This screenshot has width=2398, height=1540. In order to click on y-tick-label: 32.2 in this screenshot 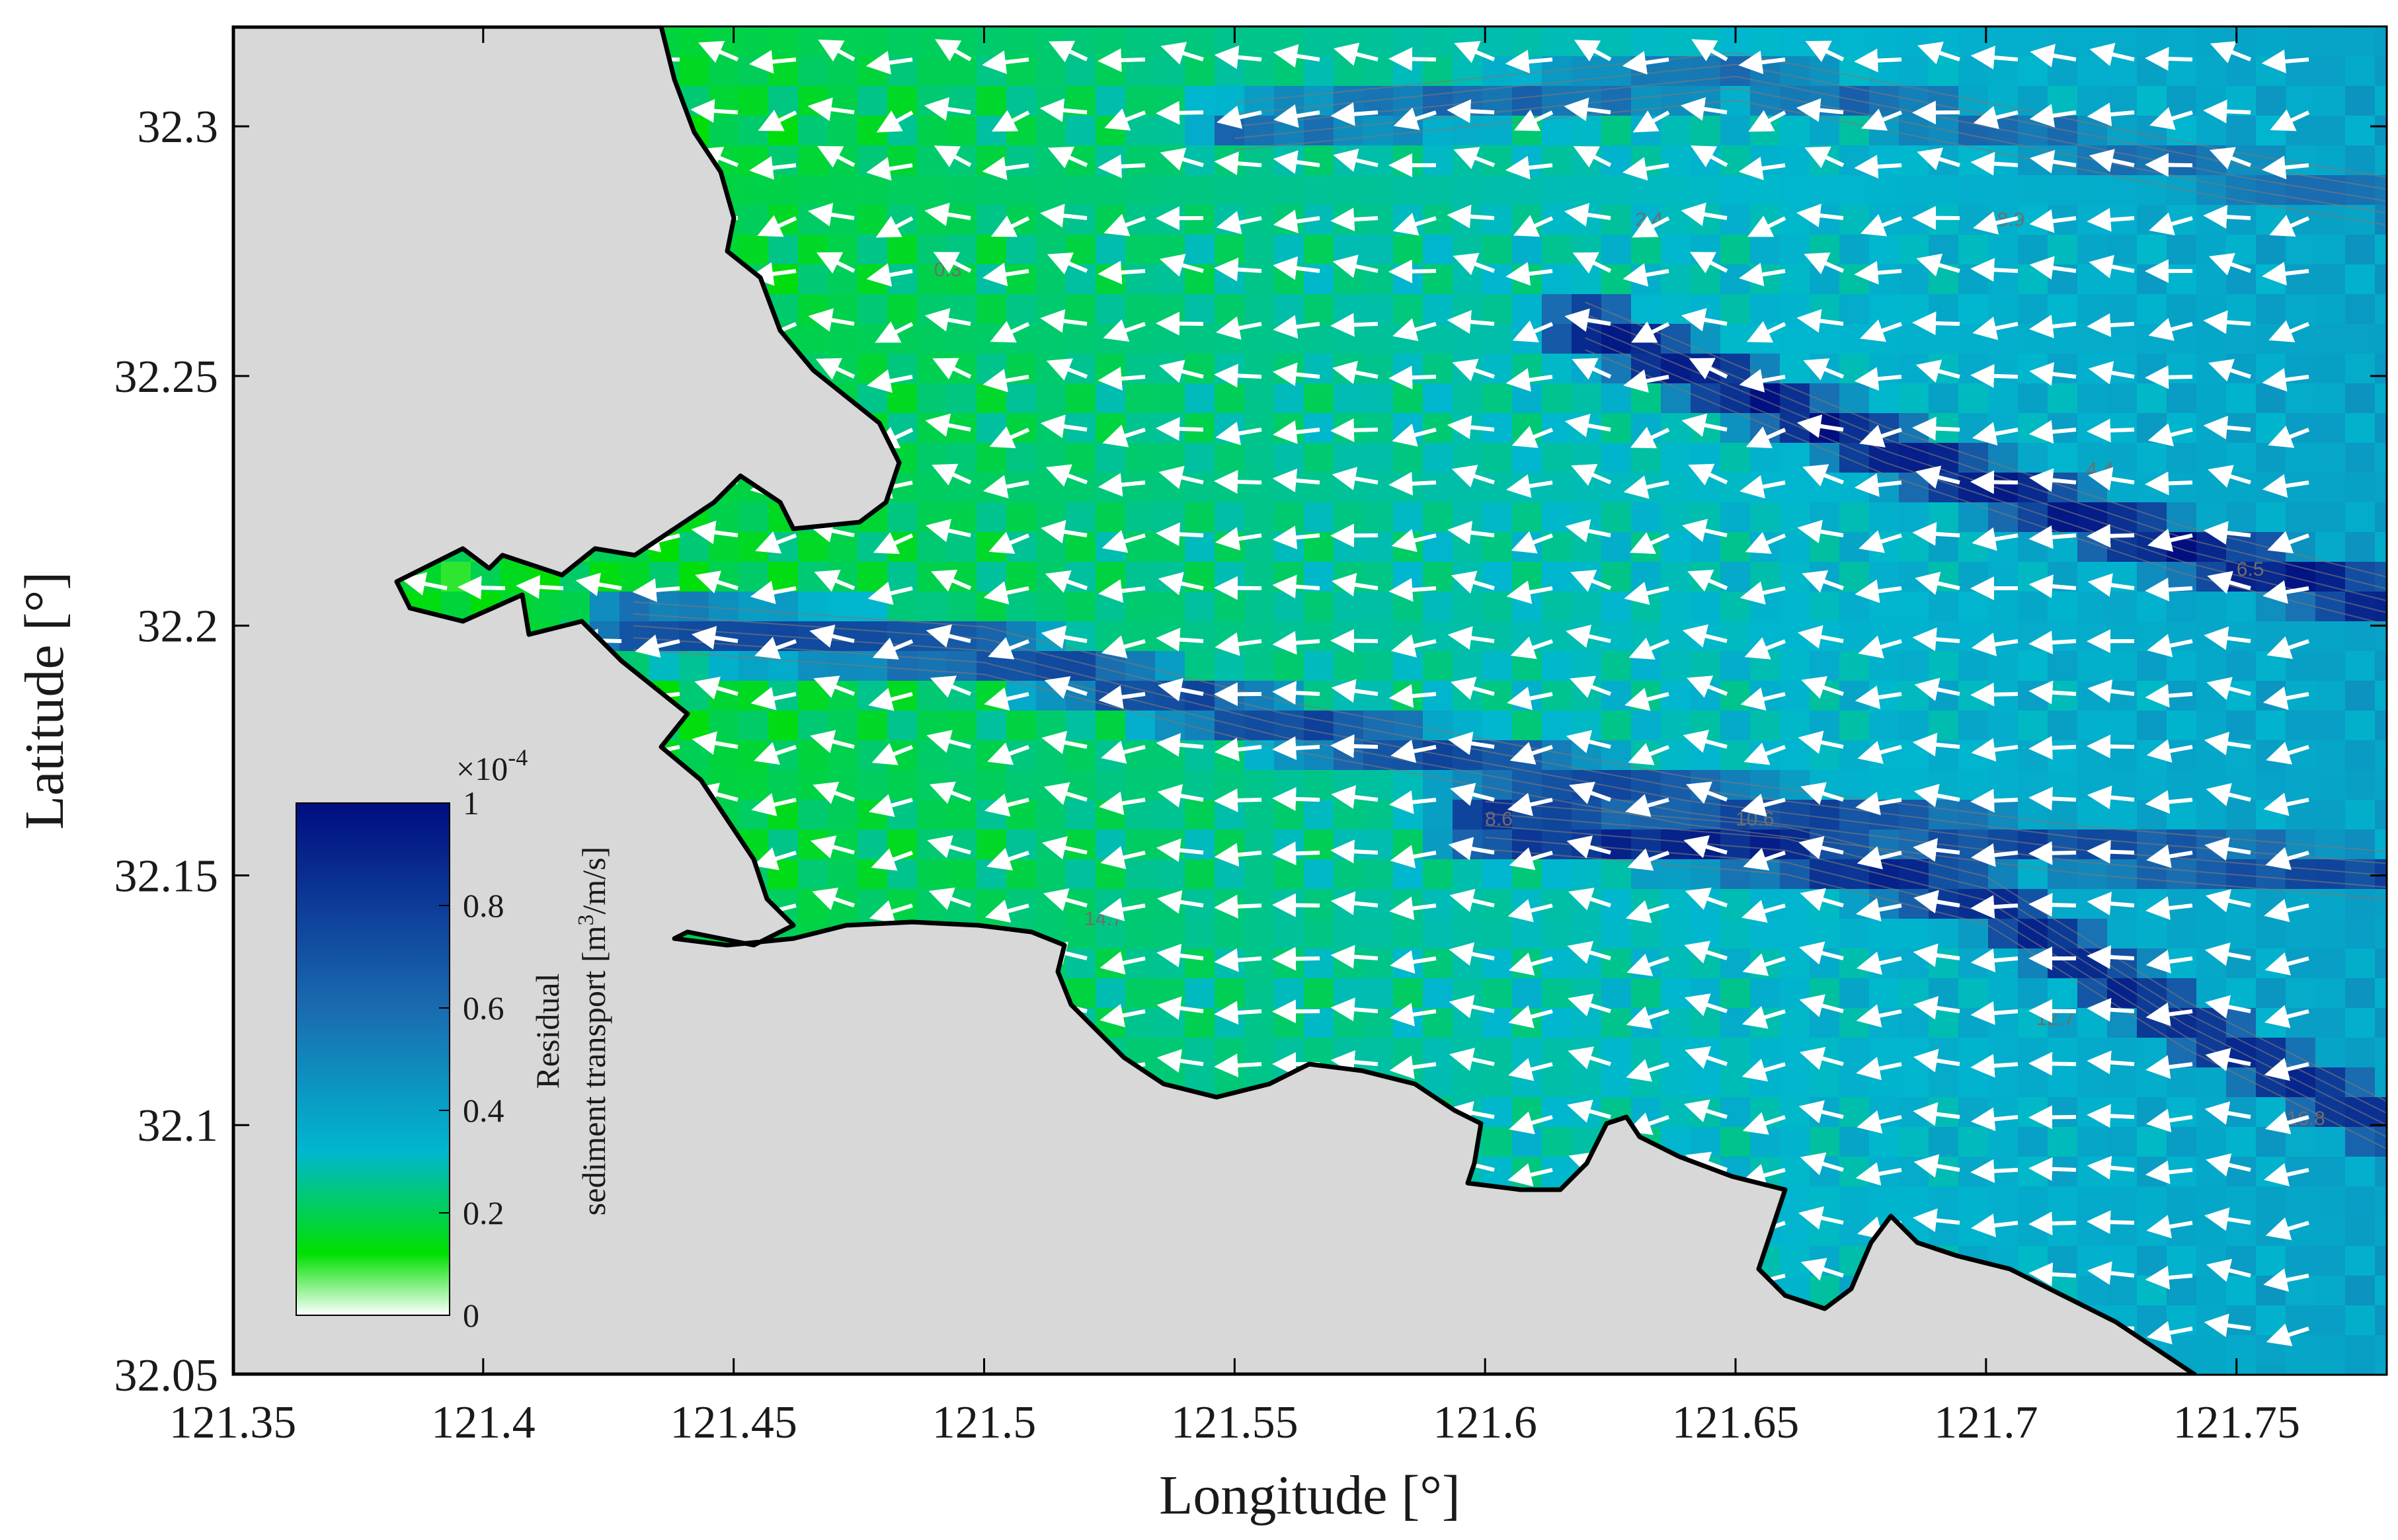, I will do `click(178, 626)`.